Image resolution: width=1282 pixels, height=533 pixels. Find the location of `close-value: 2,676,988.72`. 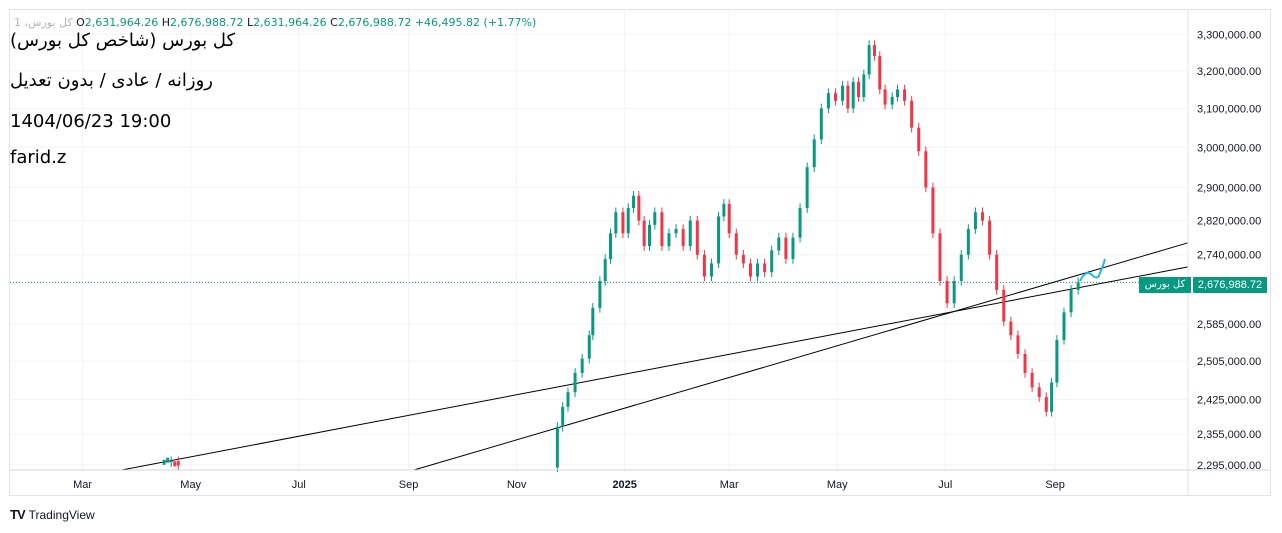

close-value: 2,676,988.72 is located at coordinates (374, 22).